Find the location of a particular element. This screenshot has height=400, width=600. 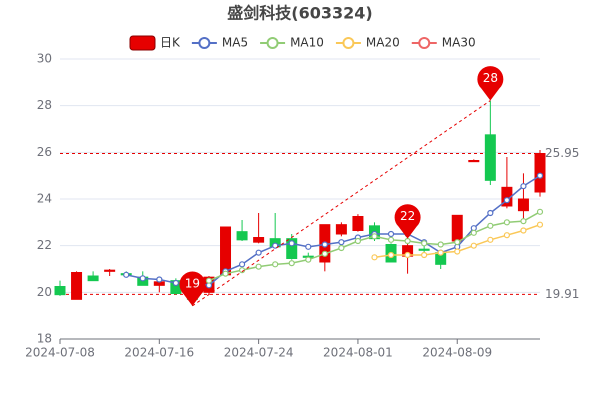

chart-title: 盛剑科技(603324) is located at coordinates (299, 13).